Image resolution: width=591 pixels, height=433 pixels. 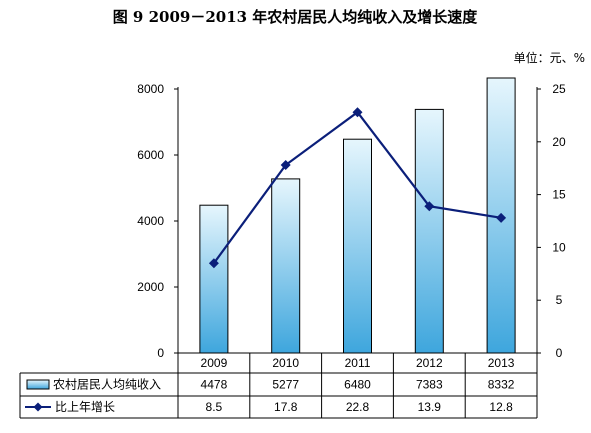 I want to click on left-tick-label: 8000, so click(x=150, y=89).